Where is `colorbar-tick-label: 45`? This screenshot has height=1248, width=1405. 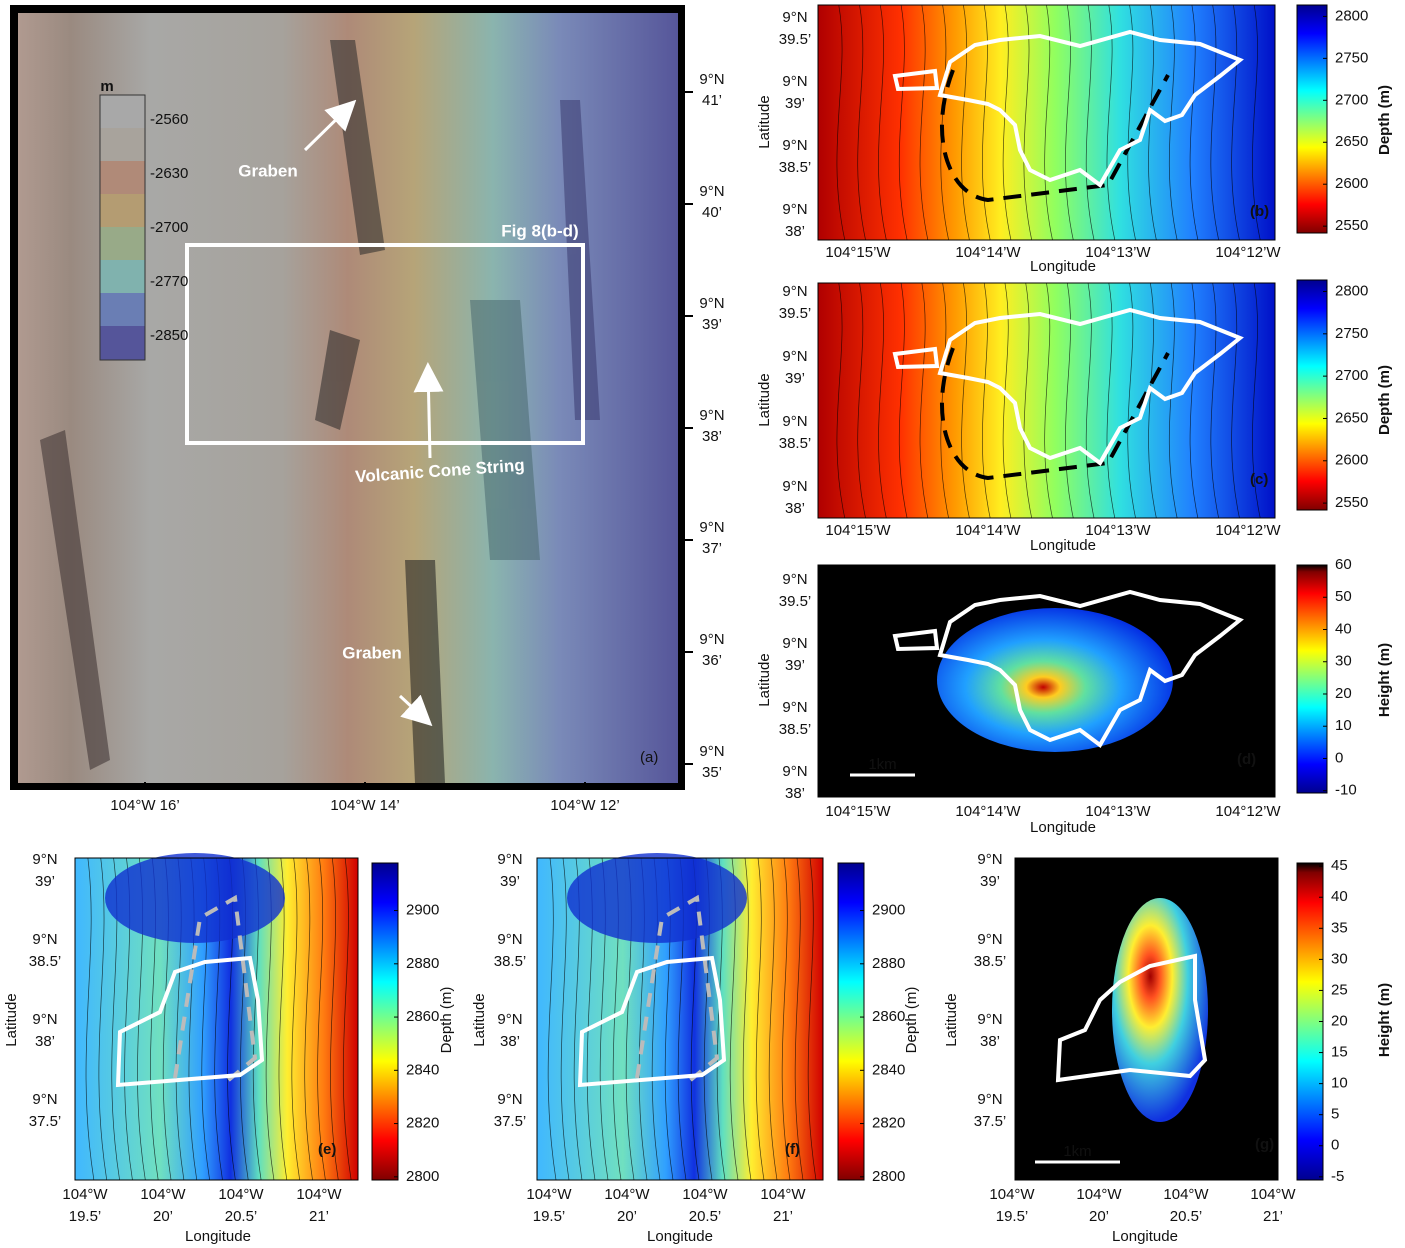
colorbar-tick-label: 45 is located at coordinates (1339, 865).